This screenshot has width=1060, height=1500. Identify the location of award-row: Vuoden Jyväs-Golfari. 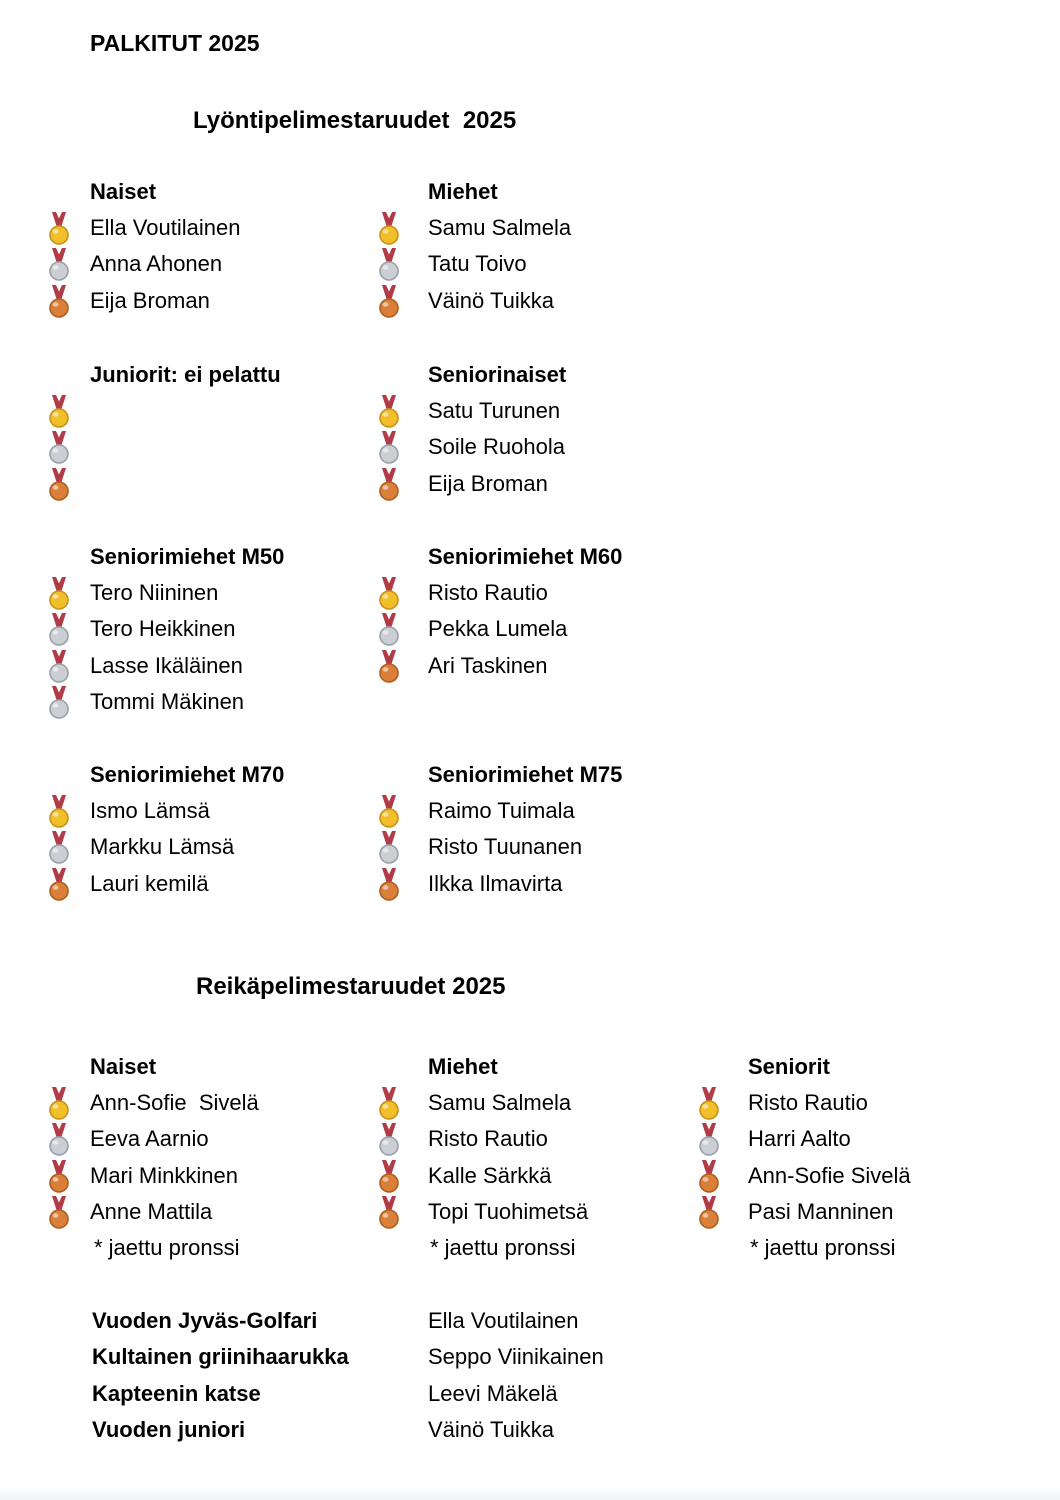
(204, 1321).